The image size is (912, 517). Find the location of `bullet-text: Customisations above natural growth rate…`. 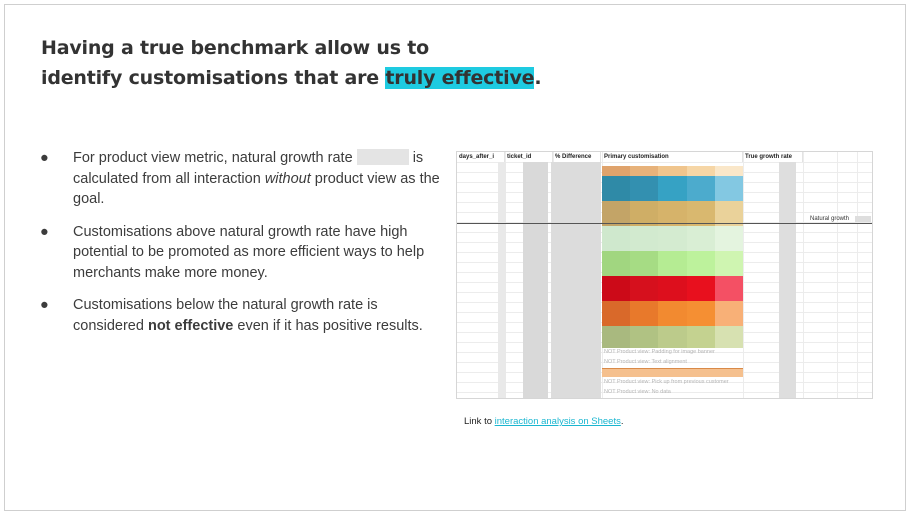

bullet-text: Customisations above natural growth rate… is located at coordinates (249, 252).